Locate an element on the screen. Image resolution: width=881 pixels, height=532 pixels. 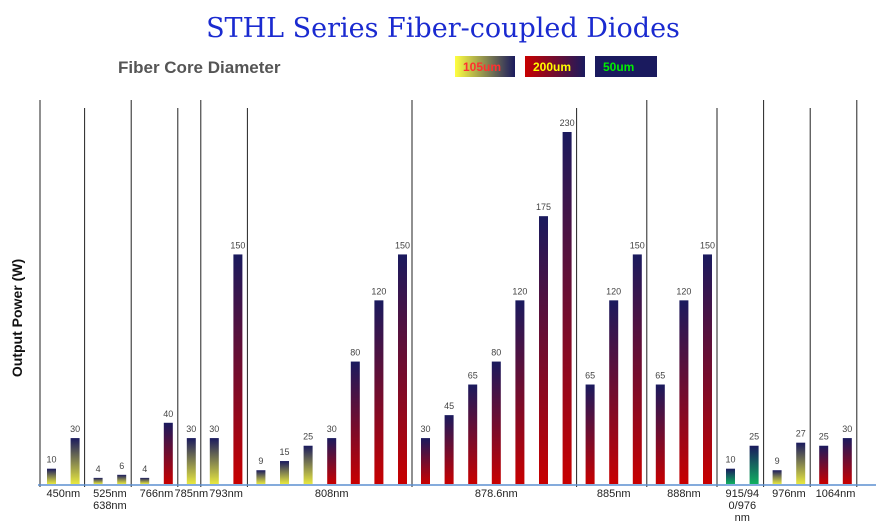
bar-value-label: 230 is located at coordinates (567, 123).